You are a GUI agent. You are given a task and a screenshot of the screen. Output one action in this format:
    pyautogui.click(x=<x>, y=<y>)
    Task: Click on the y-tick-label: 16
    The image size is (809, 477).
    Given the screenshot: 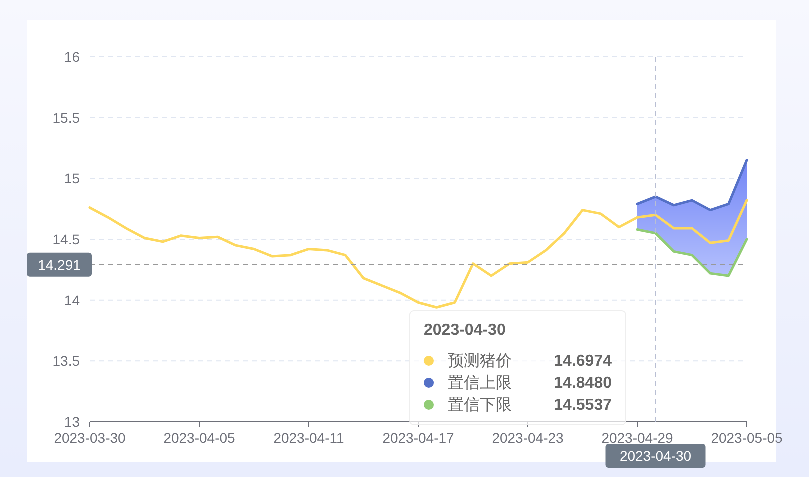 What is the action you would take?
    pyautogui.click(x=72, y=57)
    